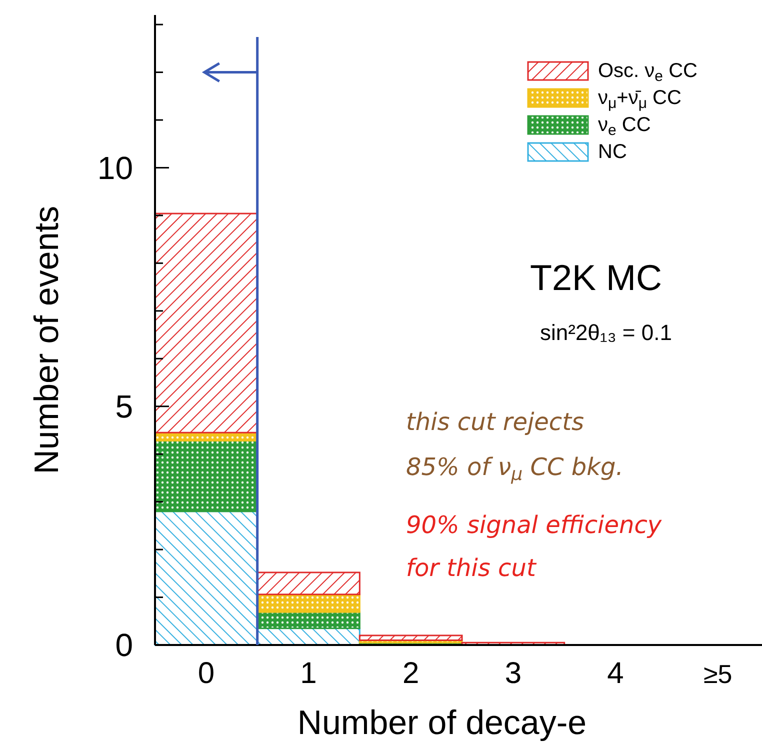 The image size is (762, 746). Describe the element at coordinates (612, 152) in the screenshot. I see `legend-label: NC` at that location.